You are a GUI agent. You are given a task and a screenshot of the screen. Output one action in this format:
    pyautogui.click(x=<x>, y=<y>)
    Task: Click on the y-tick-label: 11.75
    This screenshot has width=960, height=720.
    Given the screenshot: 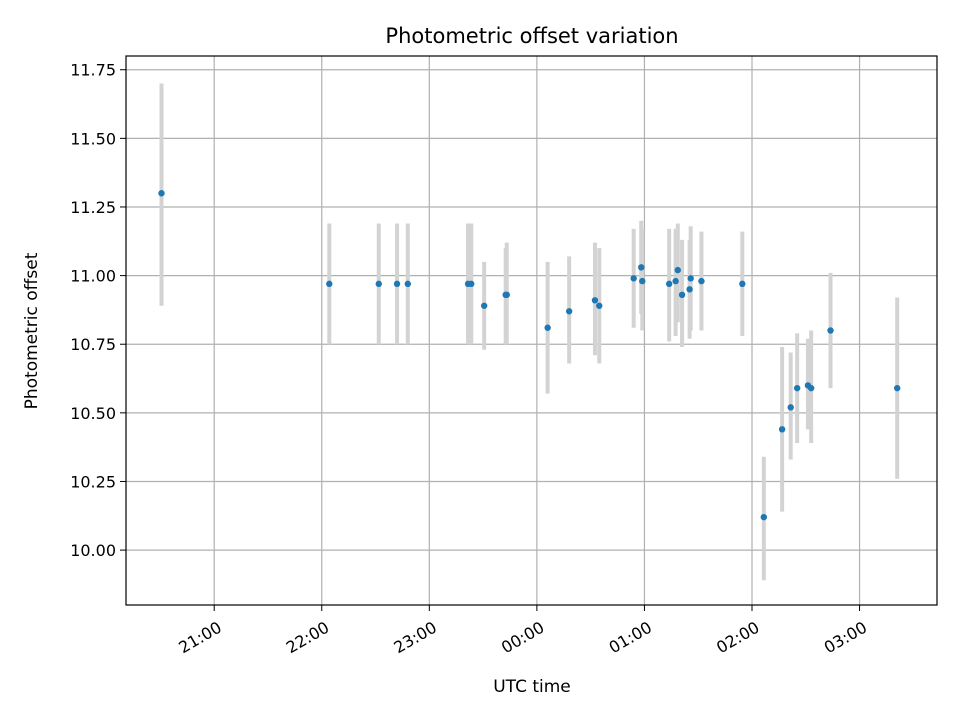 What is the action you would take?
    pyautogui.click(x=93, y=70)
    